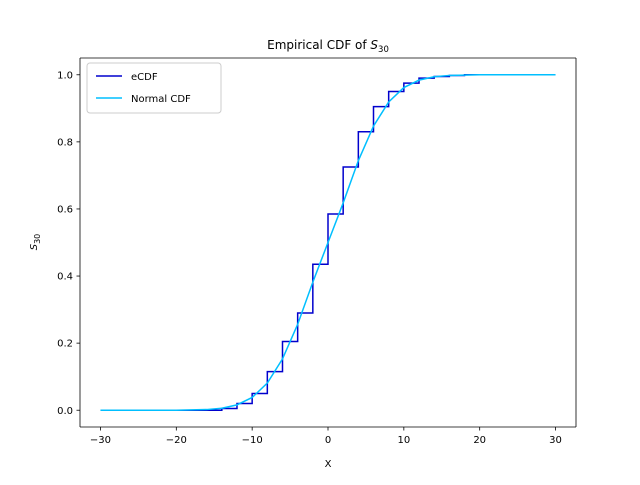  What do you see at coordinates (328, 46) in the screenshot?
I see `chart-title: Empirical CDF of S30` at bounding box center [328, 46].